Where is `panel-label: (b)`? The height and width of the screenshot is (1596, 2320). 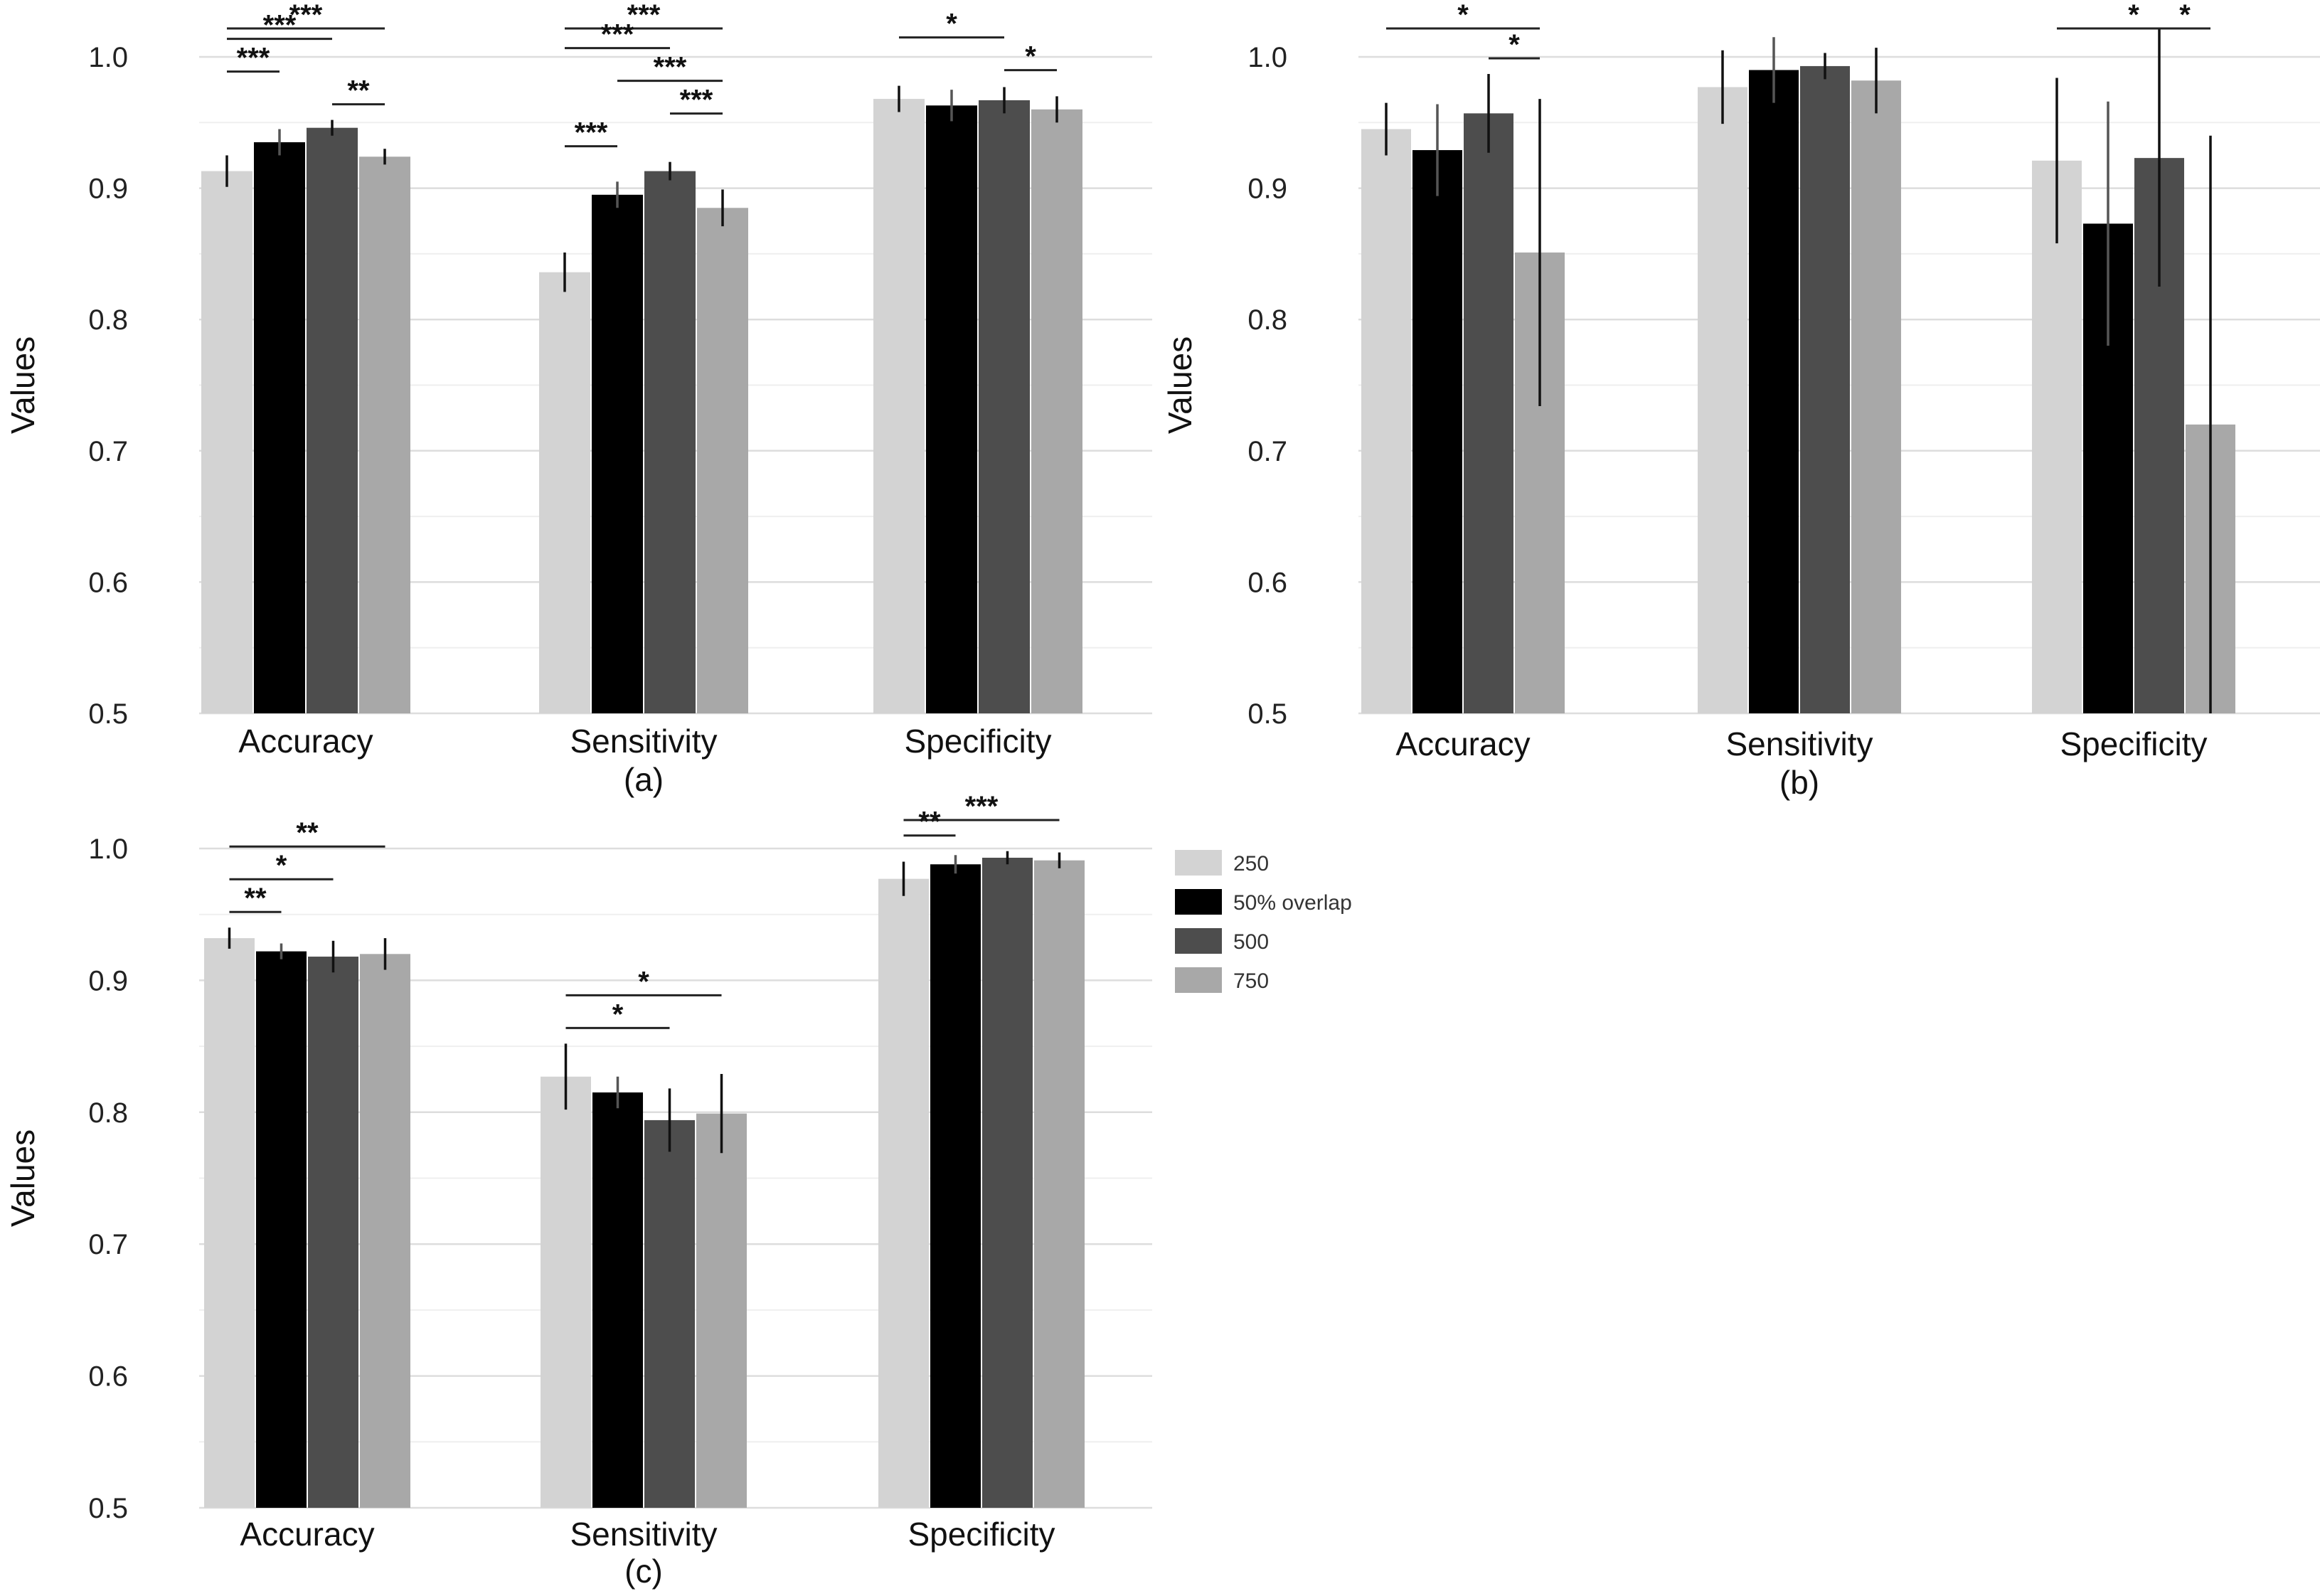
panel-label: (b) is located at coordinates (1799, 783).